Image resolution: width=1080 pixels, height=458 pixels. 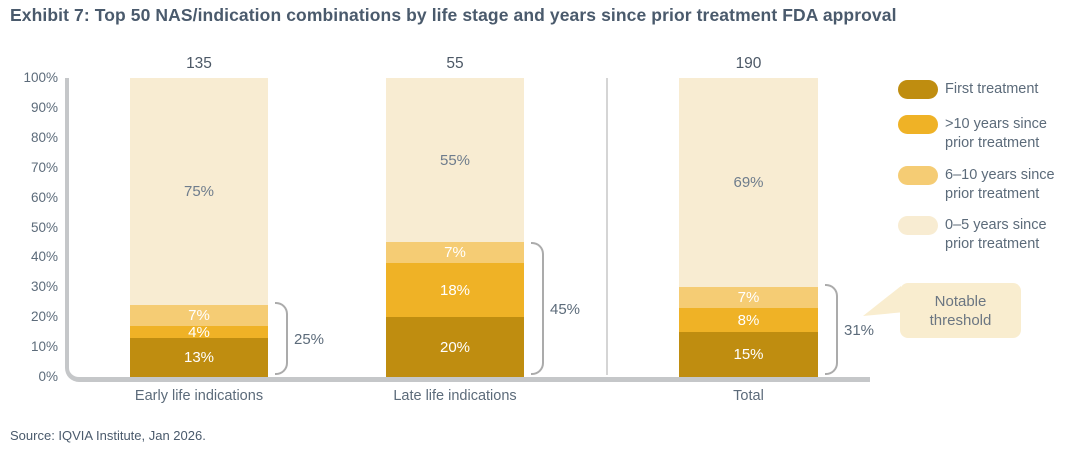 I want to click on bar-total-label: 55, so click(x=455, y=63).